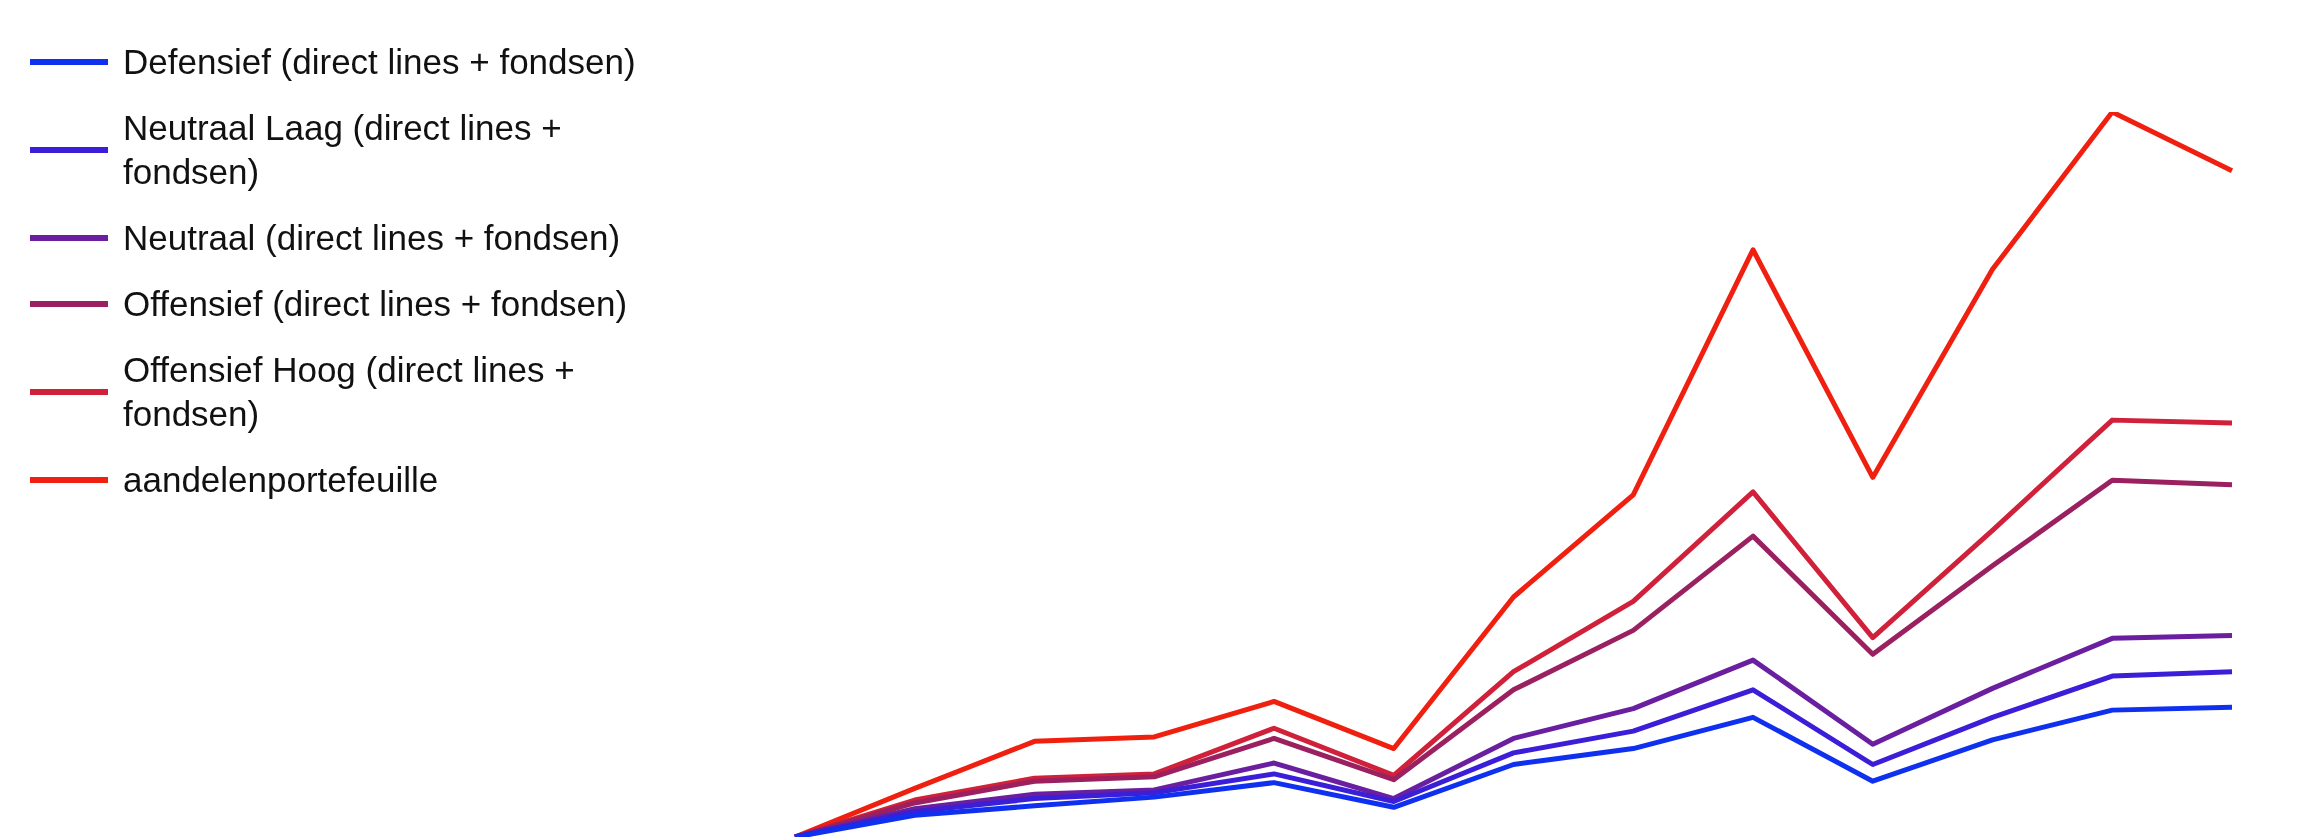  What do you see at coordinates (375, 304) in the screenshot?
I see `legend-label: Offensief (direct lines + fondsen)` at bounding box center [375, 304].